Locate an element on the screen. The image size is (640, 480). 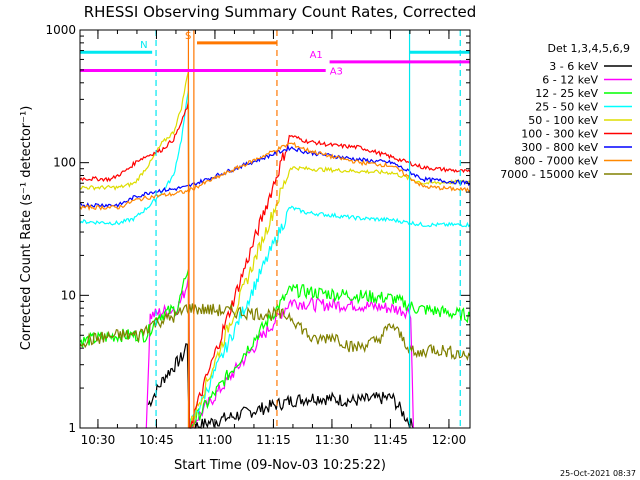
y-tick-label-2: 100 is located at coordinates (64, 163).